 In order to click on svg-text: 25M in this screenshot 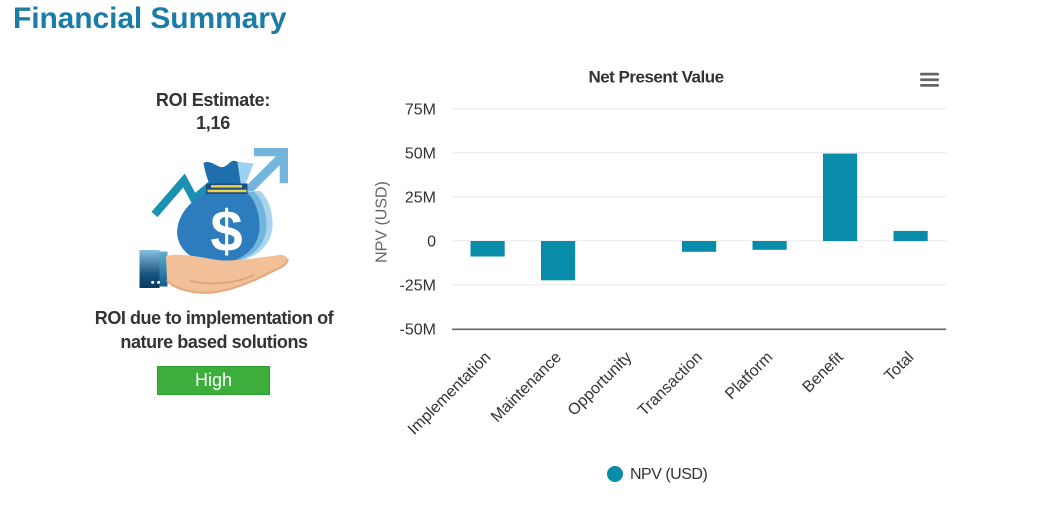, I will do `click(420, 197)`.